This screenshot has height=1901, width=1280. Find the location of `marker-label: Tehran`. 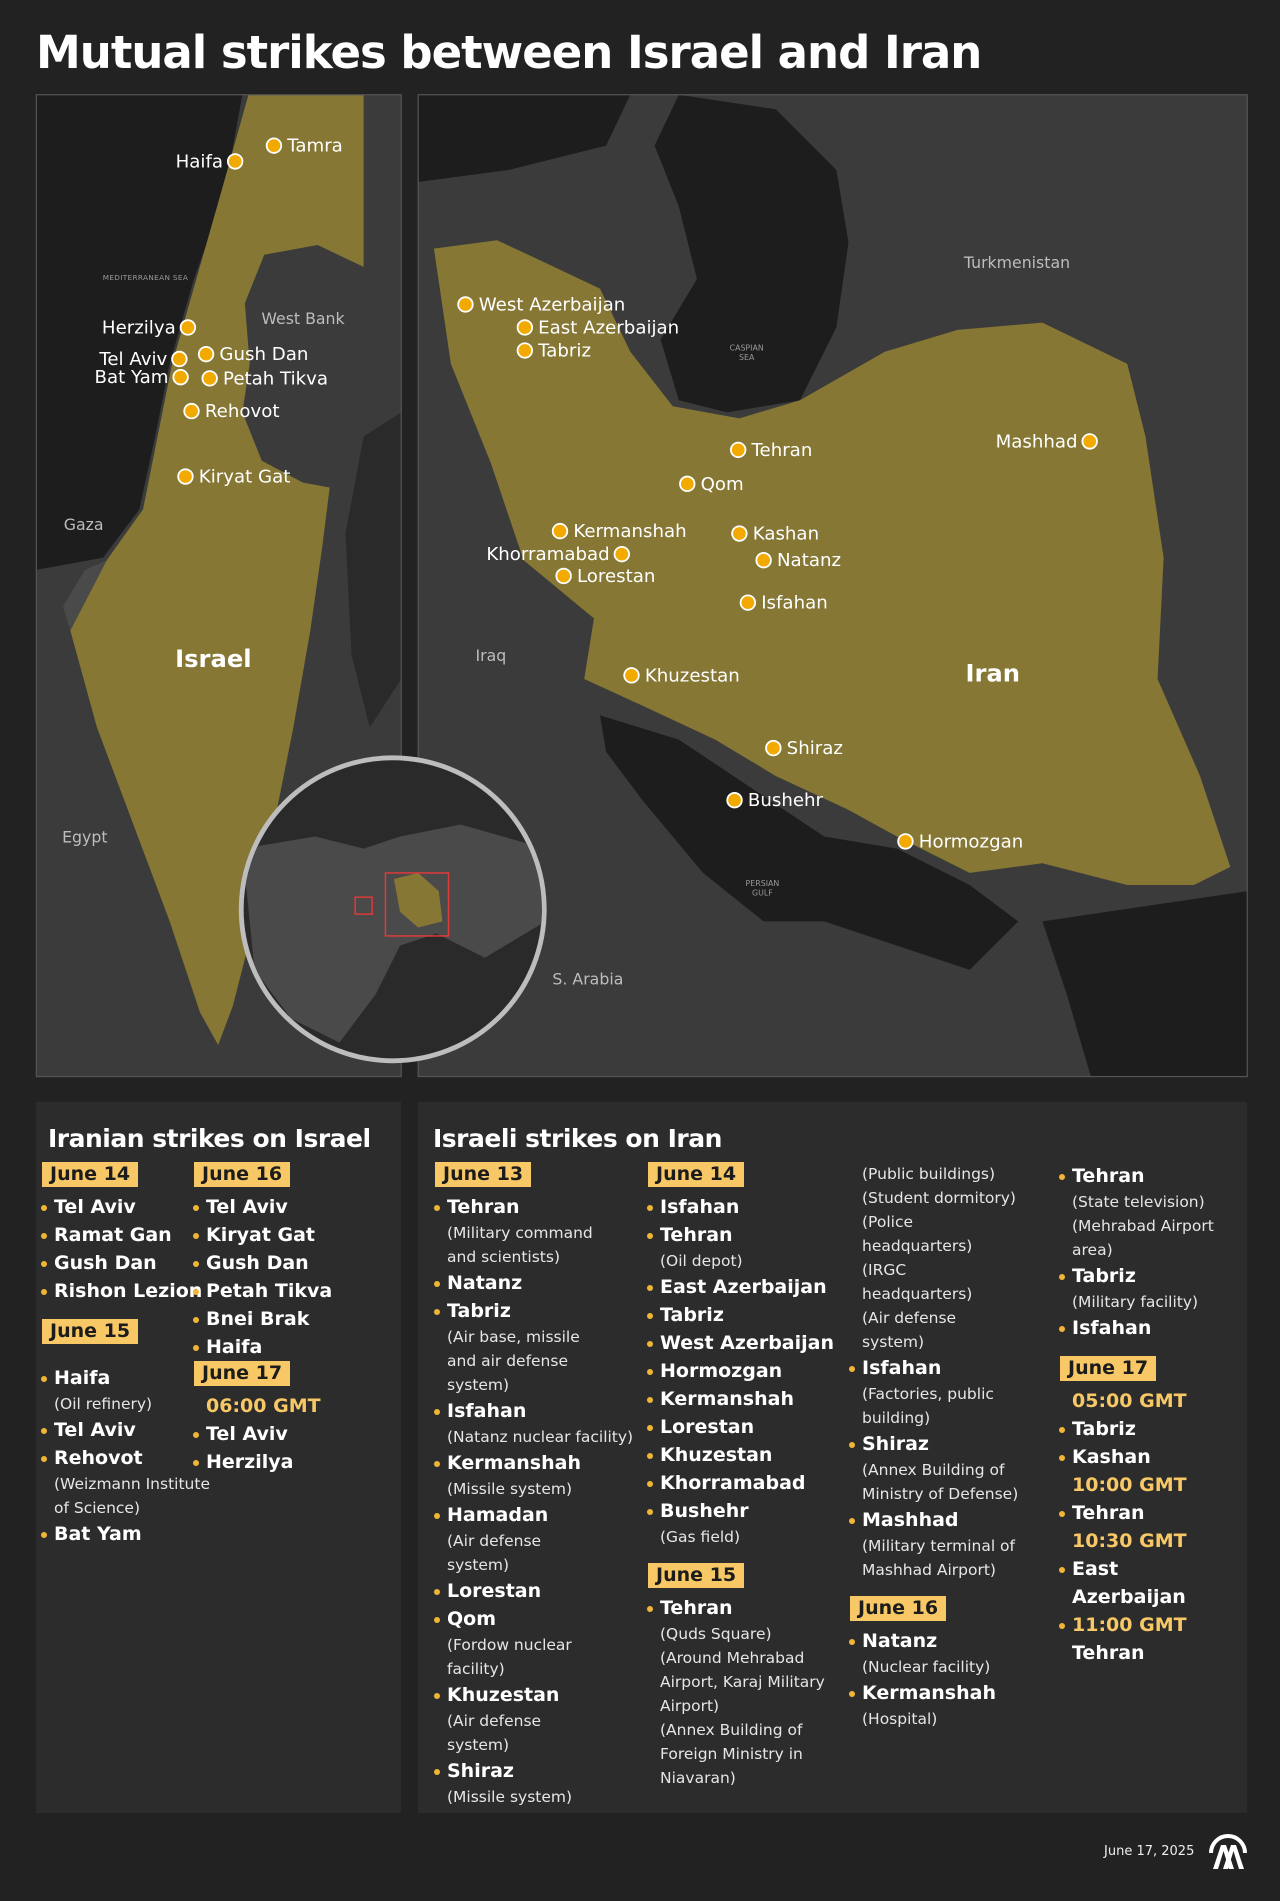

marker-label: Tehran is located at coordinates (782, 450).